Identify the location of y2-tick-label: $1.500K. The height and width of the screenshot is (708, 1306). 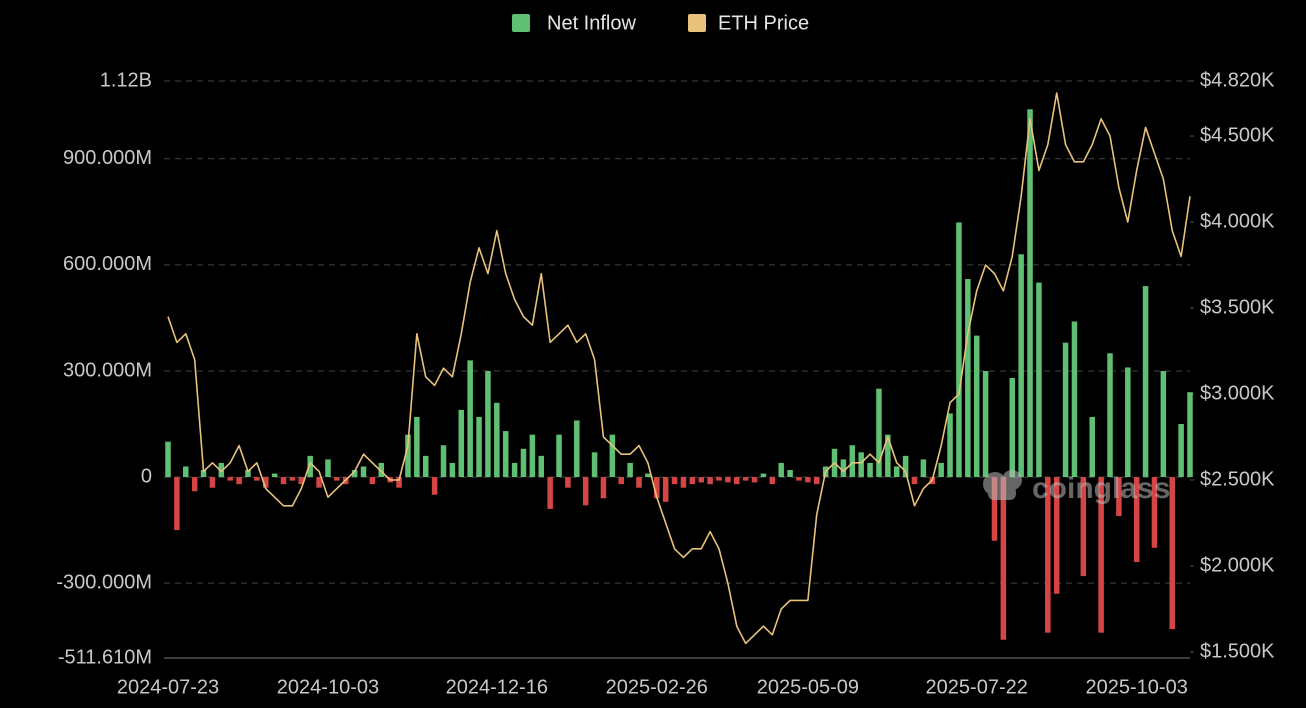
(1237, 651).